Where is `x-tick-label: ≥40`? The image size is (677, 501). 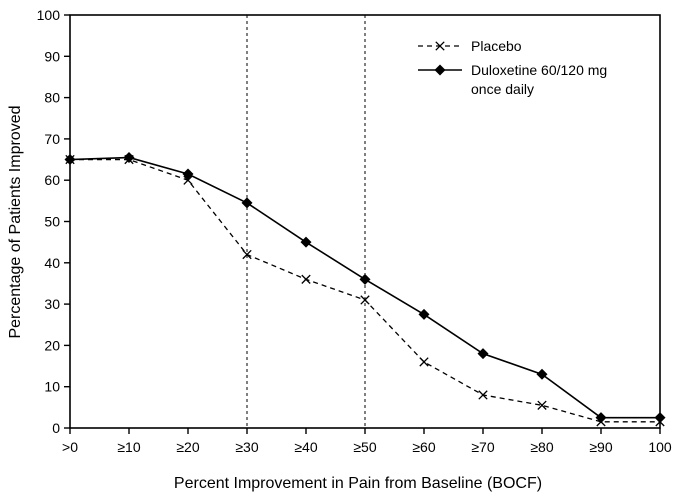 x-tick-label: ≥40 is located at coordinates (305, 447).